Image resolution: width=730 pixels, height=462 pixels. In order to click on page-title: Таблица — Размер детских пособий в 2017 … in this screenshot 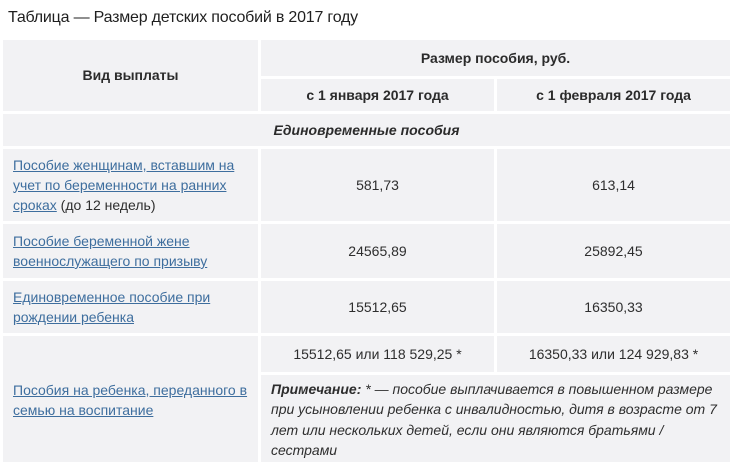, I will do `click(183, 17)`.